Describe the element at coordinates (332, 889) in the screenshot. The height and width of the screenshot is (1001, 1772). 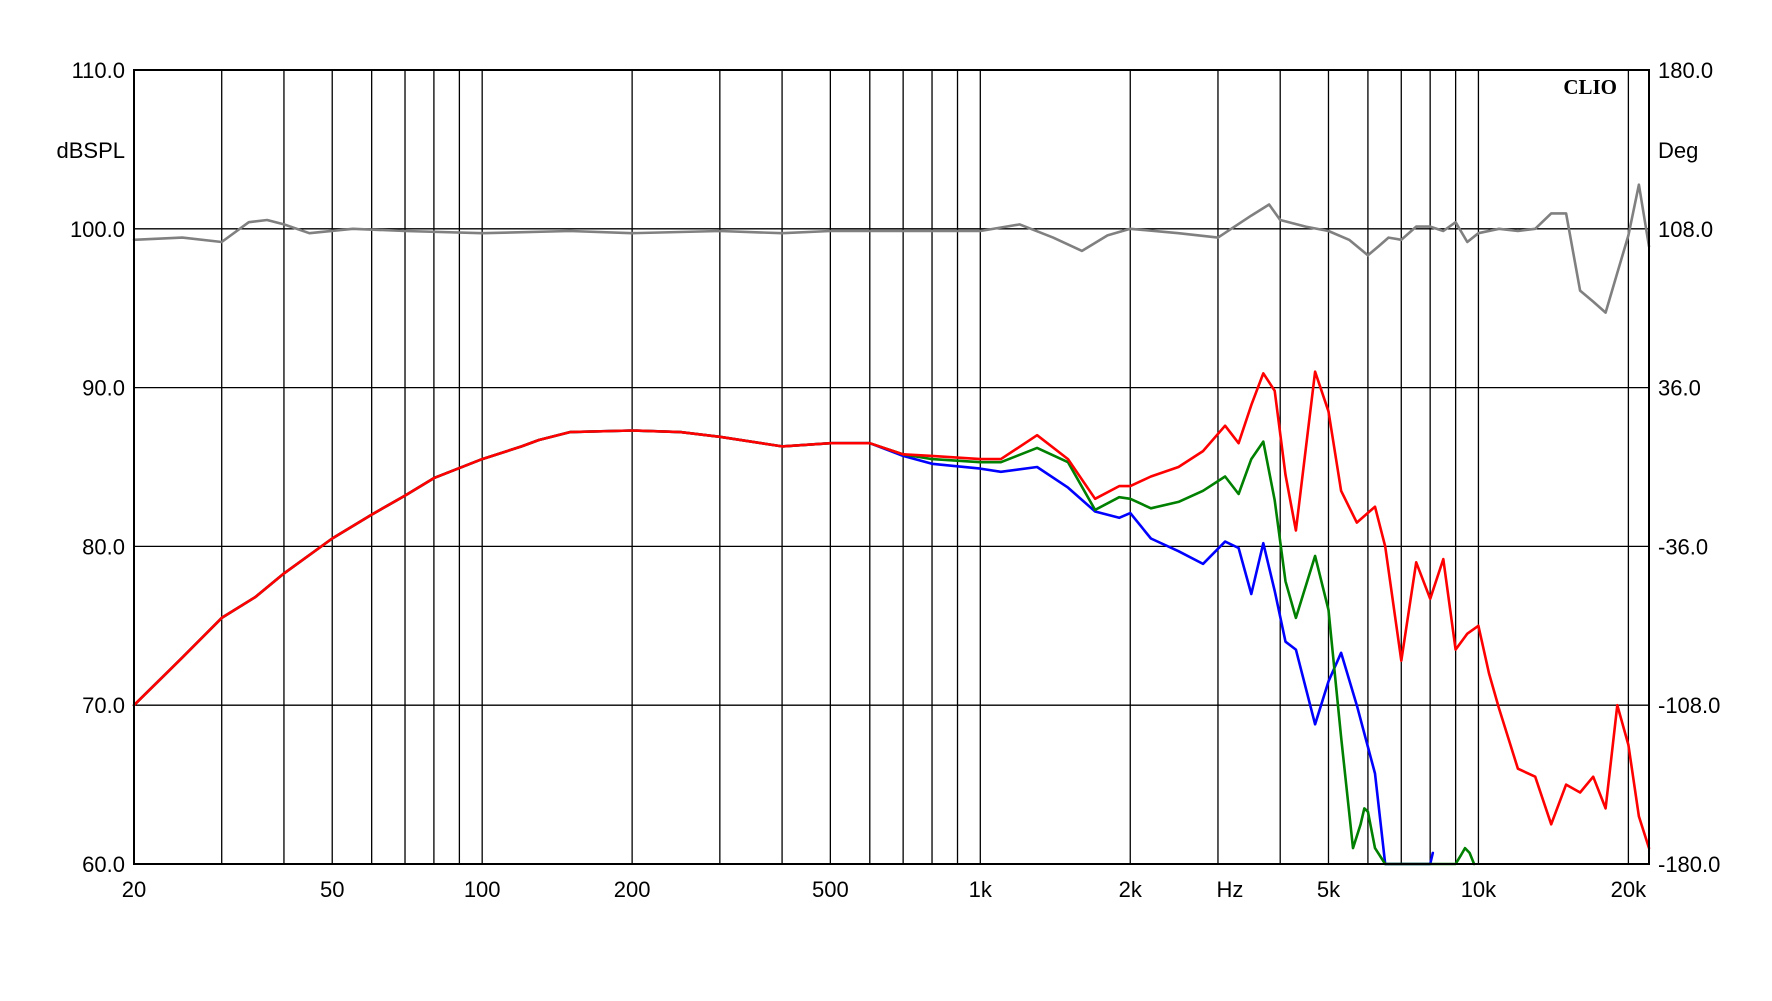
I see `x-tick-label: 50` at that location.